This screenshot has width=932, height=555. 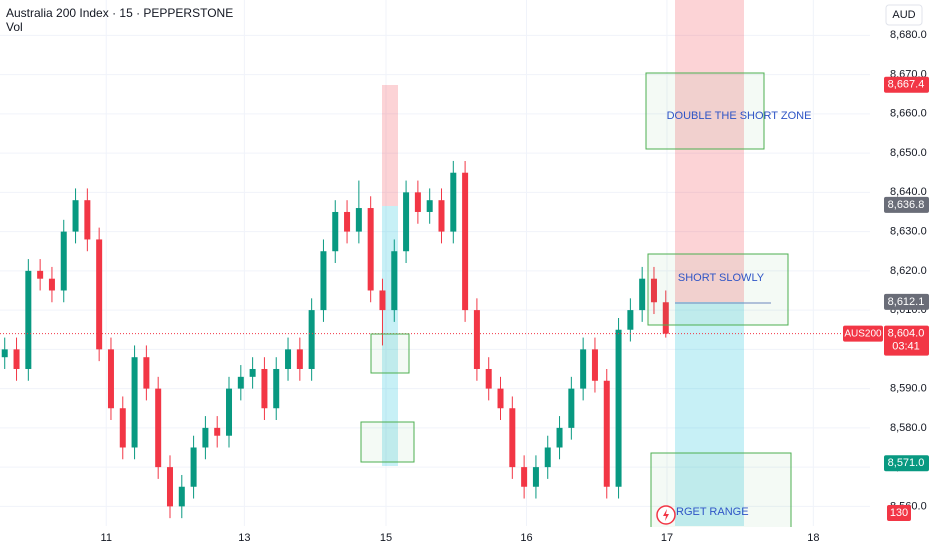 I want to click on price-label: 8,612.1, so click(x=906, y=302).